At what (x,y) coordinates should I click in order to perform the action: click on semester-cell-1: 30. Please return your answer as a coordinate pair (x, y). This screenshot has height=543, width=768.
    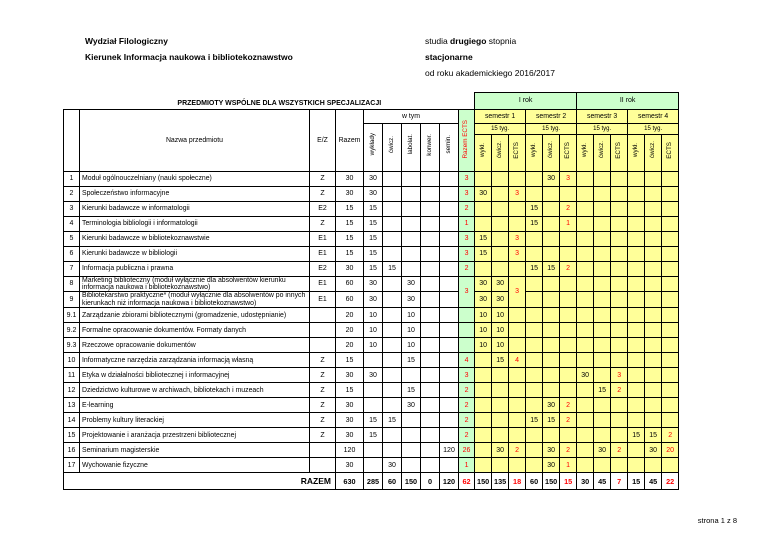
    Looking at the image, I should click on (500, 450).